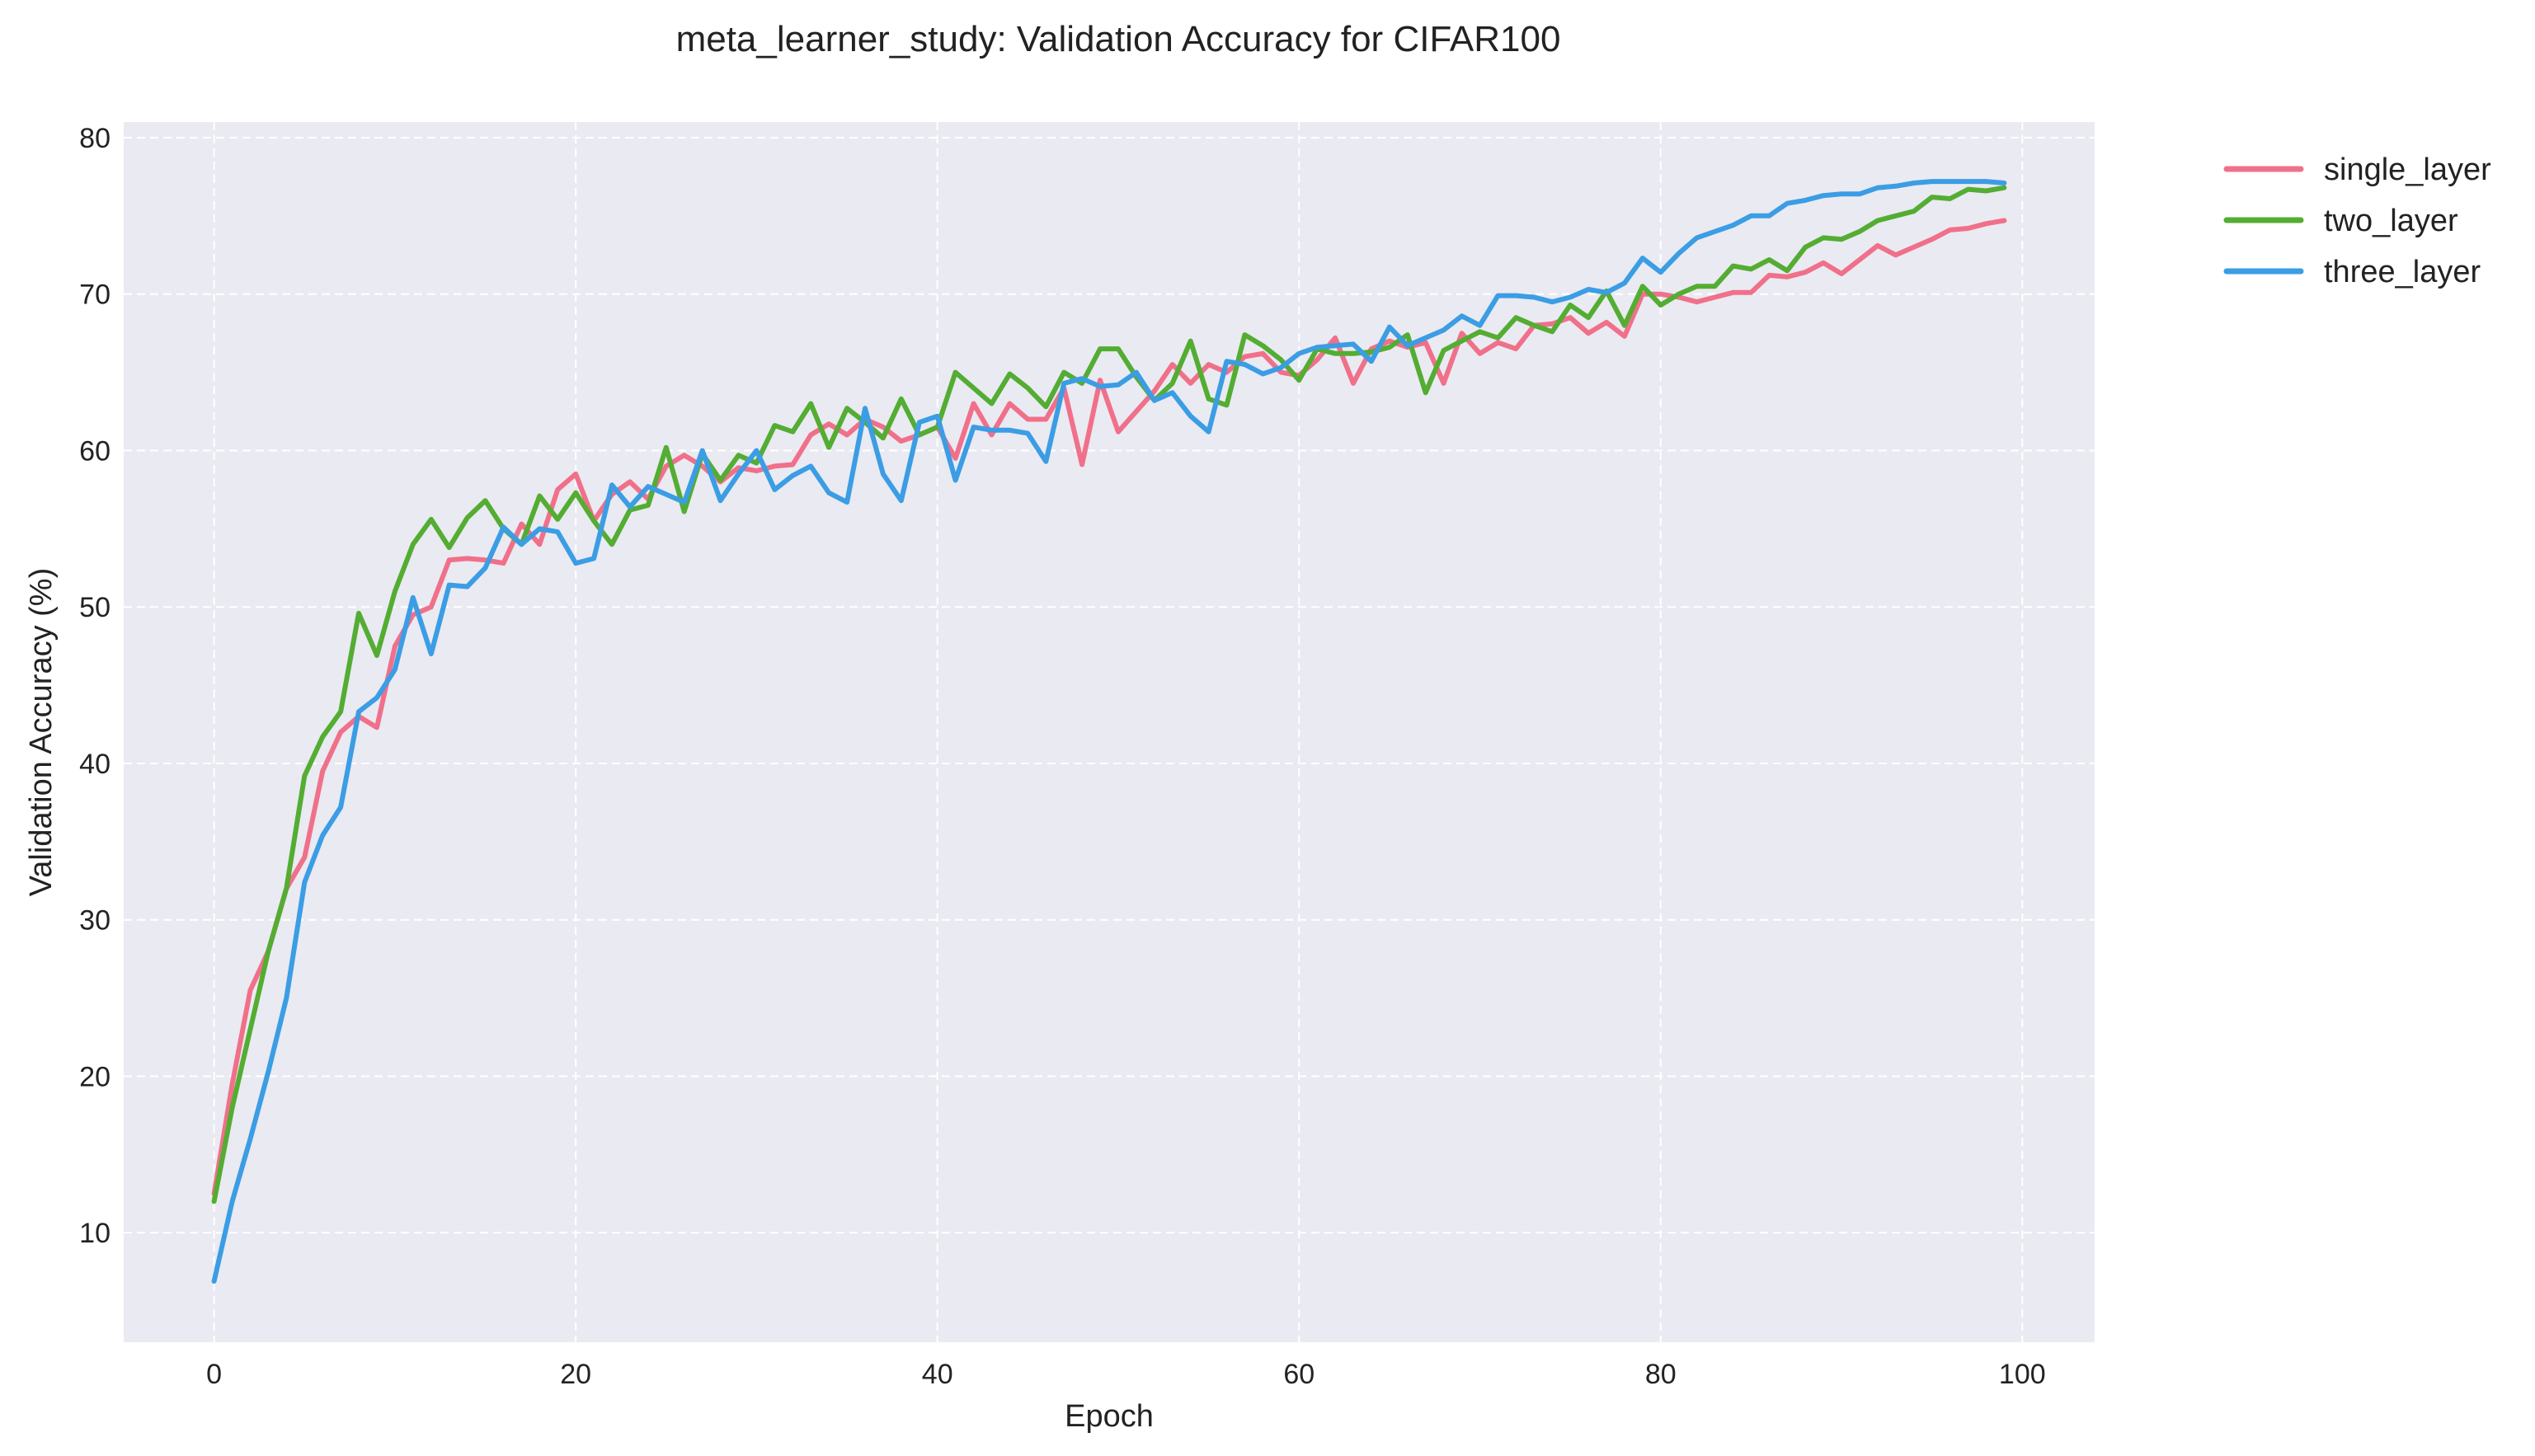 Image resolution: width=2535 pixels, height=1456 pixels. Describe the element at coordinates (95, 1076) in the screenshot. I see `y-tick-label: 20` at that location.